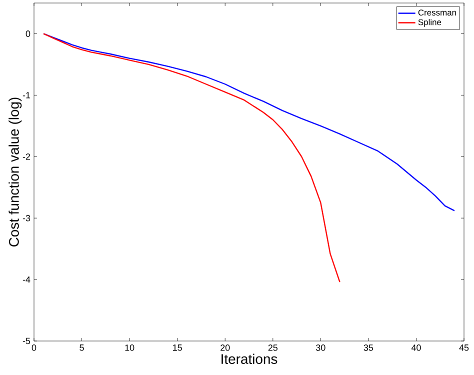  I want to click on x-tick-label: 10, so click(129, 347).